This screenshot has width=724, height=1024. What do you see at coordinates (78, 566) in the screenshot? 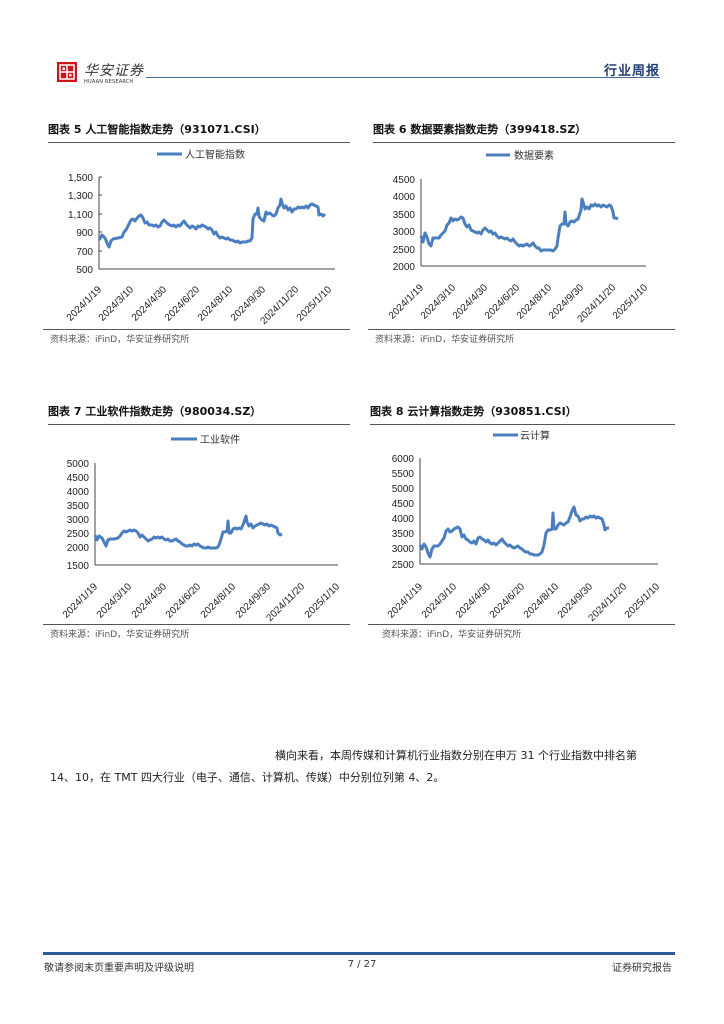
I see `svg-text: 1500` at bounding box center [78, 566].